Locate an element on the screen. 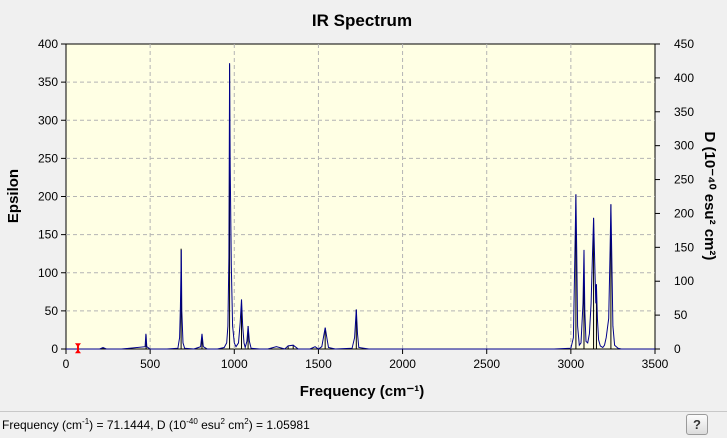 Image resolution: width=727 pixels, height=438 pixels. x-tick-label: 2500 is located at coordinates (486, 364).